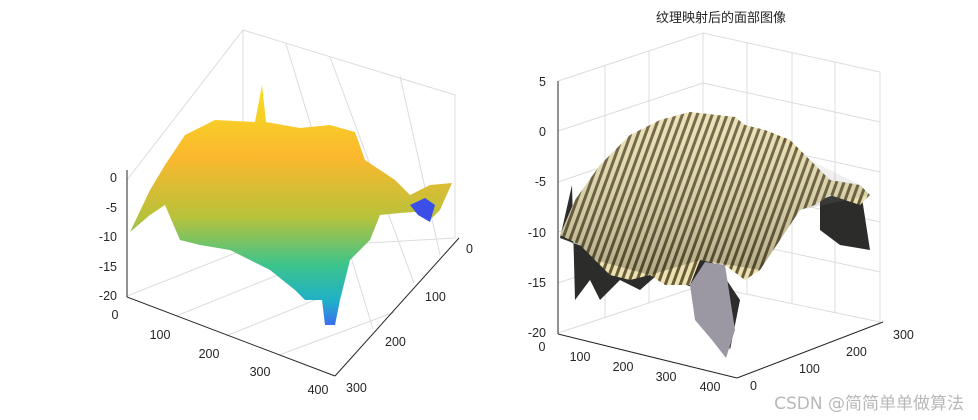 This screenshot has width=978, height=420. Describe the element at coordinates (712, 310) in the screenshot. I see `right-surface-chin` at that location.